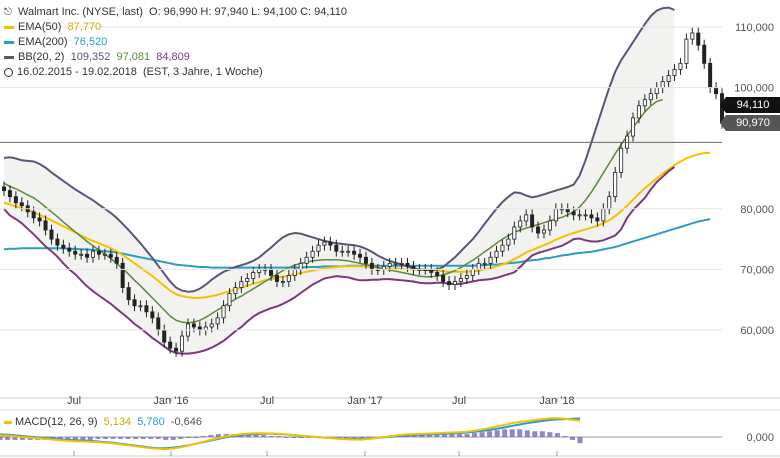  I want to click on ema50-swatch, so click(9, 27).